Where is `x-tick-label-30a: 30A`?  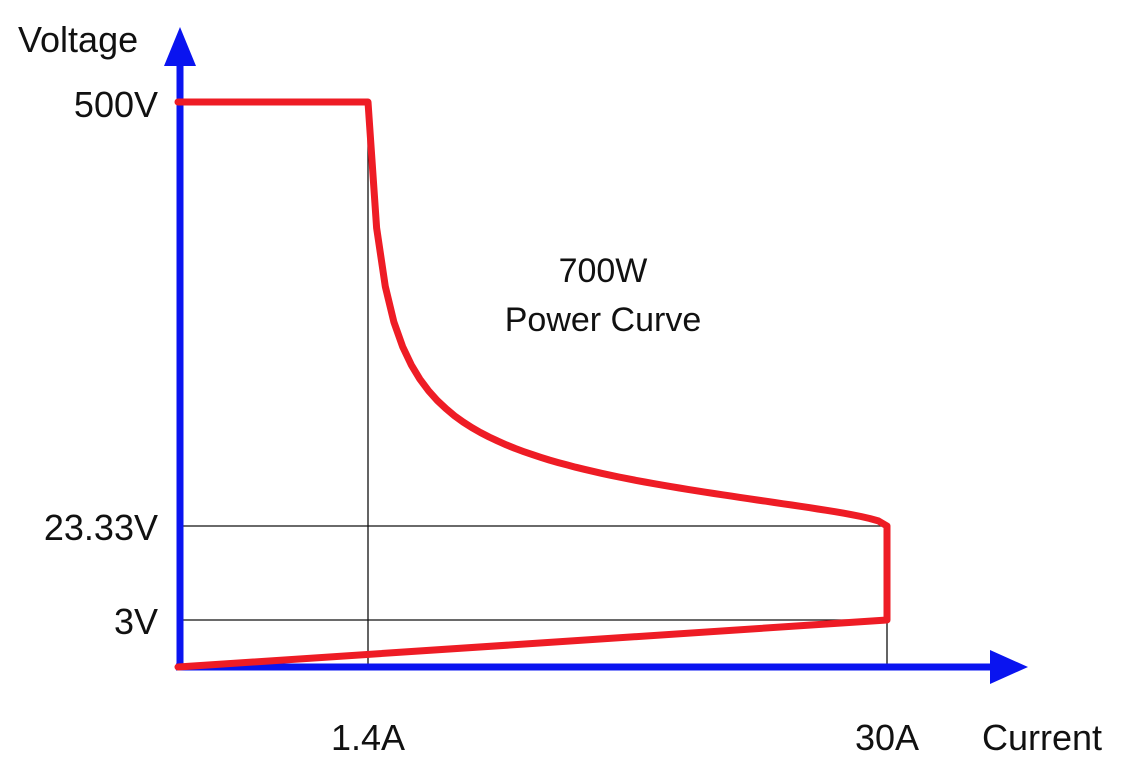 x-tick-label-30a: 30A is located at coordinates (887, 737).